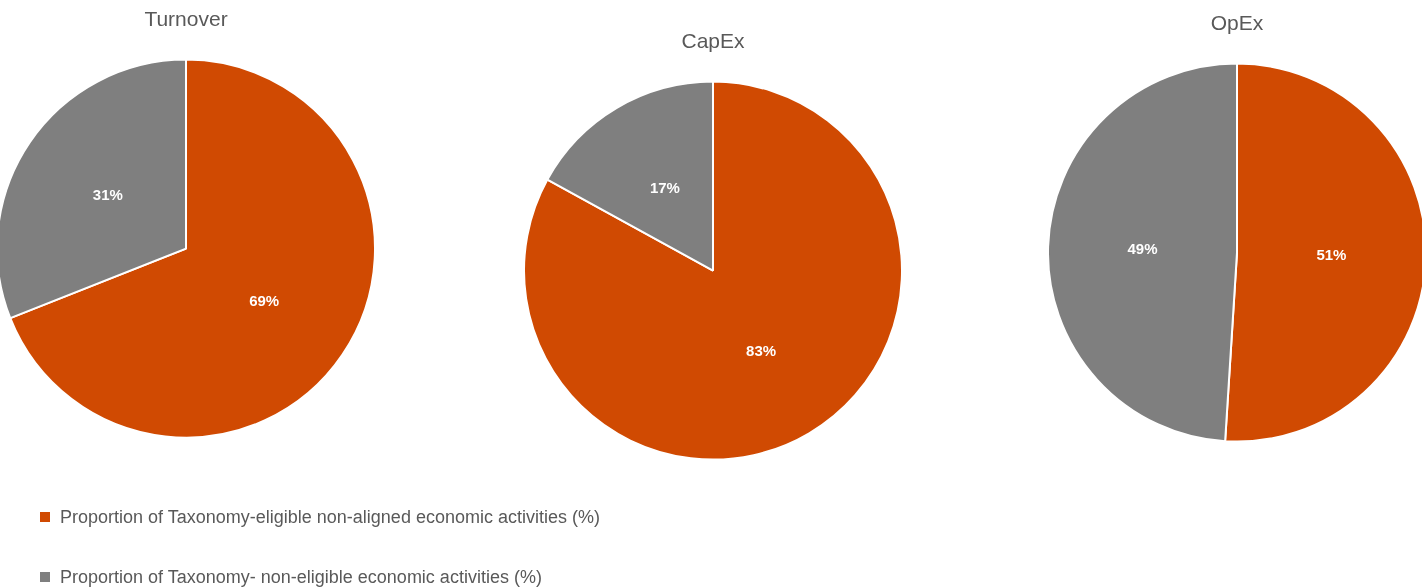 Image resolution: width=1422 pixels, height=588 pixels. I want to click on data-label: 51%, so click(1331, 254).